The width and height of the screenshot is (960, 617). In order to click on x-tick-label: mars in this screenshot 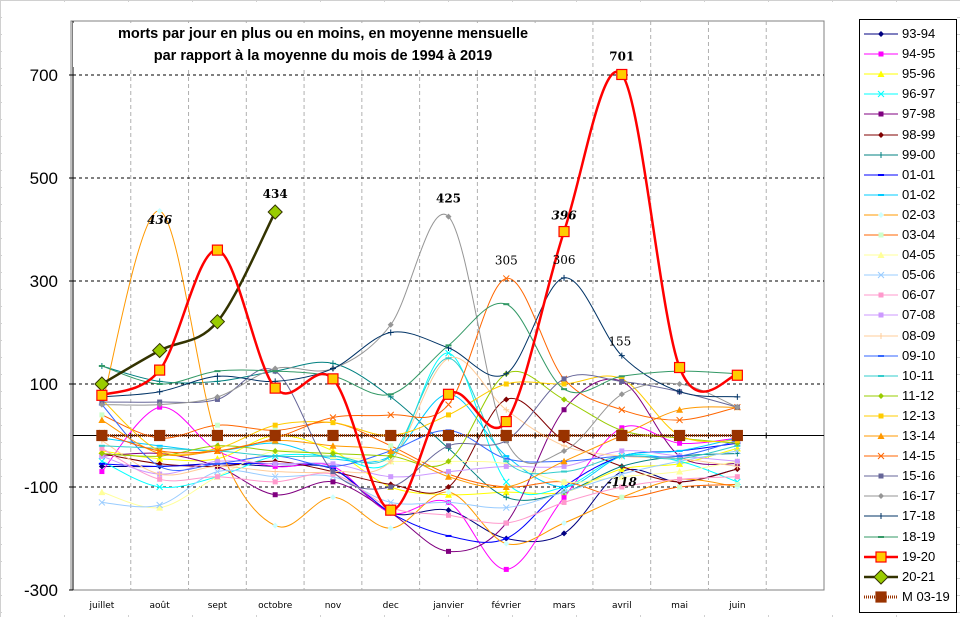, I will do `click(564, 606)`.